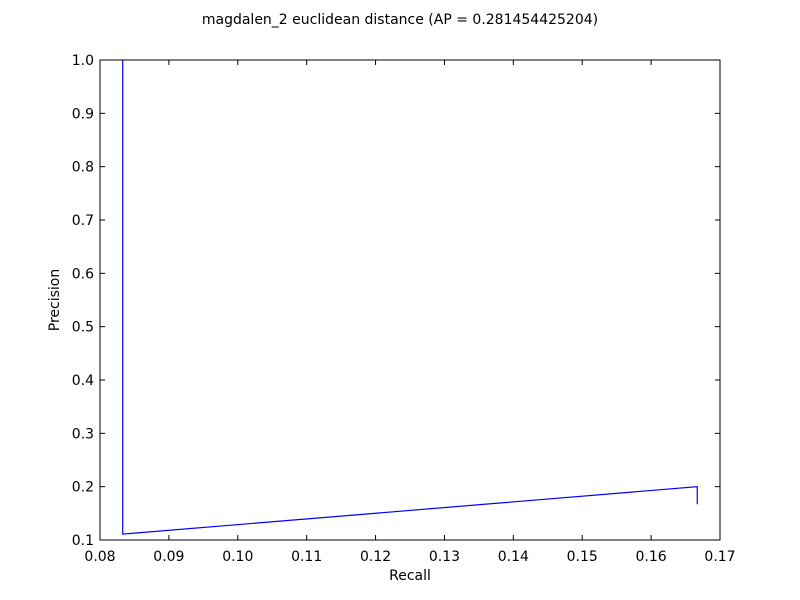 The width and height of the screenshot is (800, 600). What do you see at coordinates (582, 557) in the screenshot?
I see `x-tick-label: 0.15` at bounding box center [582, 557].